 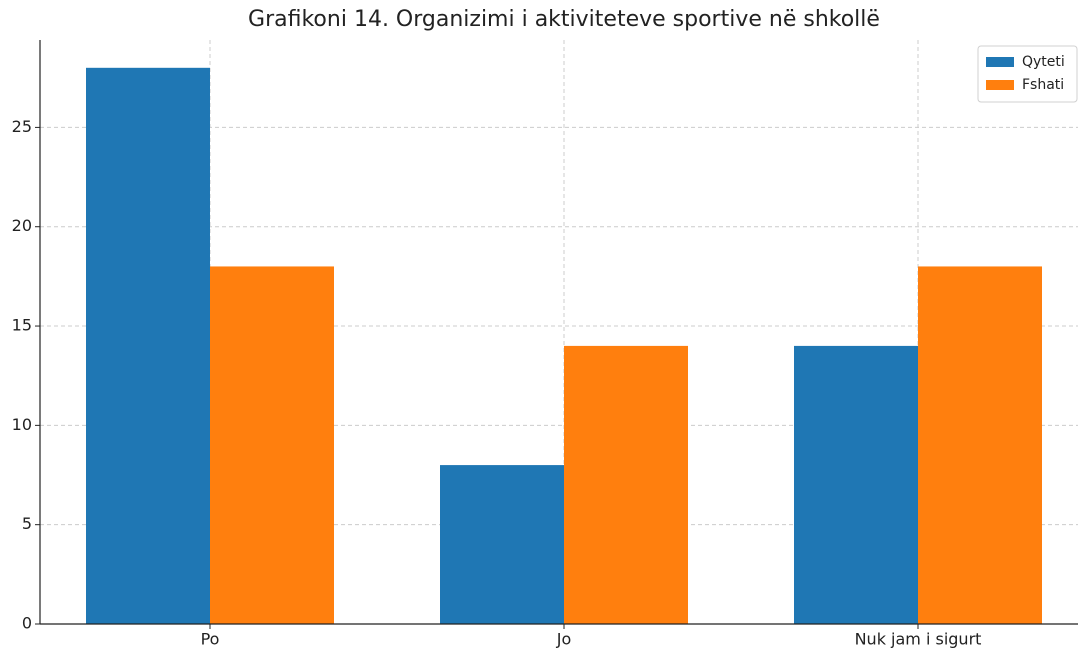 I want to click on y-tick-label: 0, so click(x=27, y=623).